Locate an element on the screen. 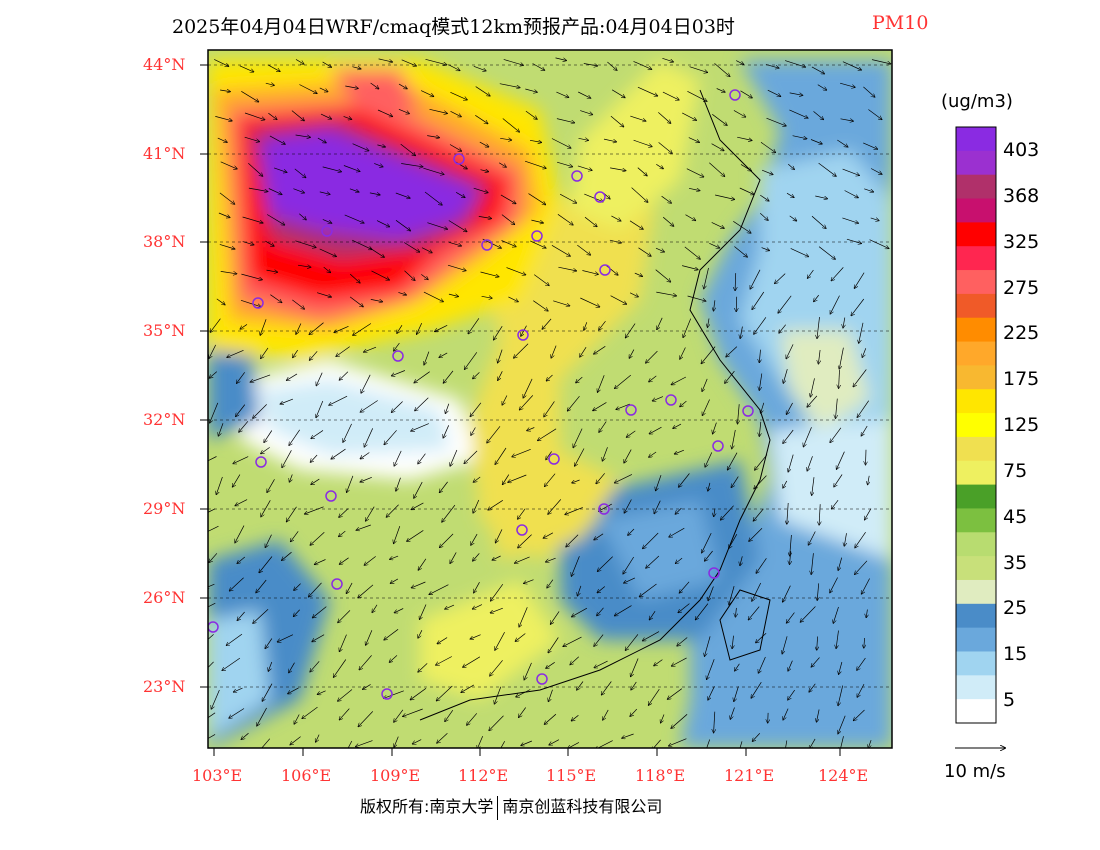 Image resolution: width=1100 pixels, height=850 pixels. lon-label: 106°E is located at coordinates (306, 775).